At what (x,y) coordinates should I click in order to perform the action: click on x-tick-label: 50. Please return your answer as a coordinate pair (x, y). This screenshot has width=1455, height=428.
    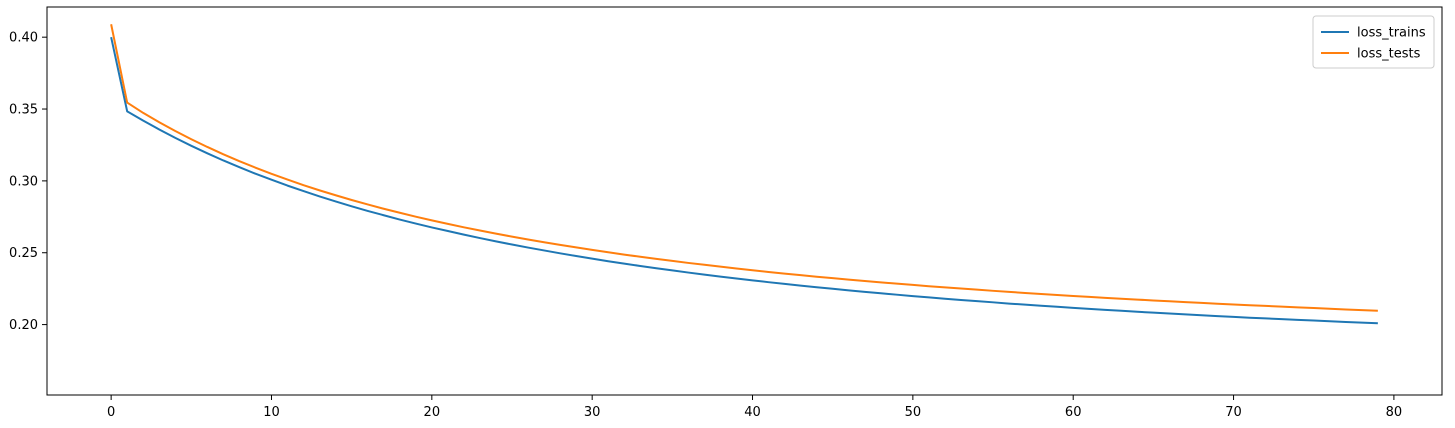
    Looking at the image, I should click on (913, 412).